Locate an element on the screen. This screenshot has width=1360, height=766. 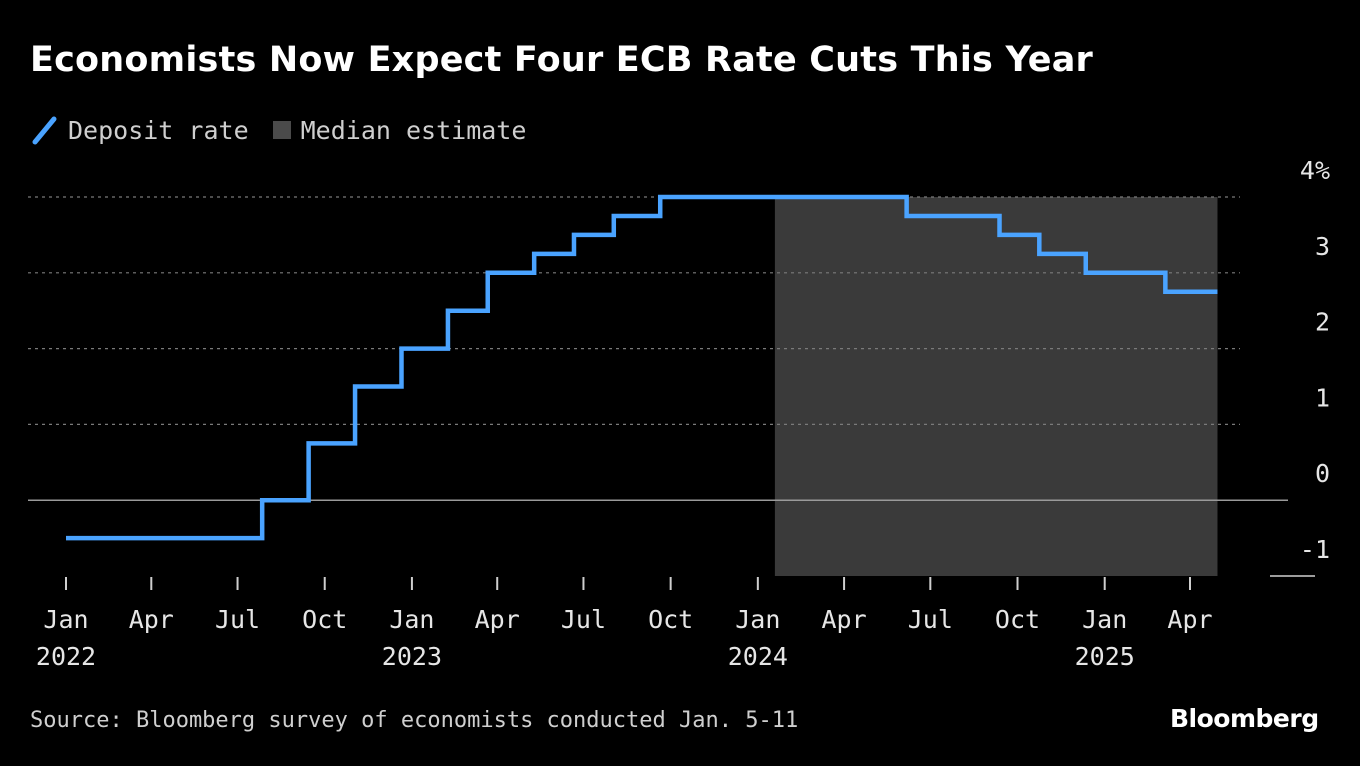
y-tick-label: 1 is located at coordinates (1322, 397).